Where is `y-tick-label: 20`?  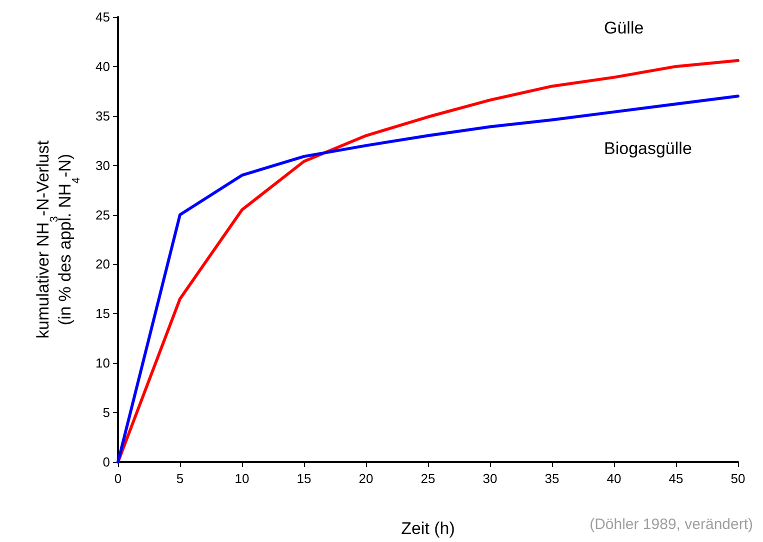 y-tick-label: 20 is located at coordinates (103, 264).